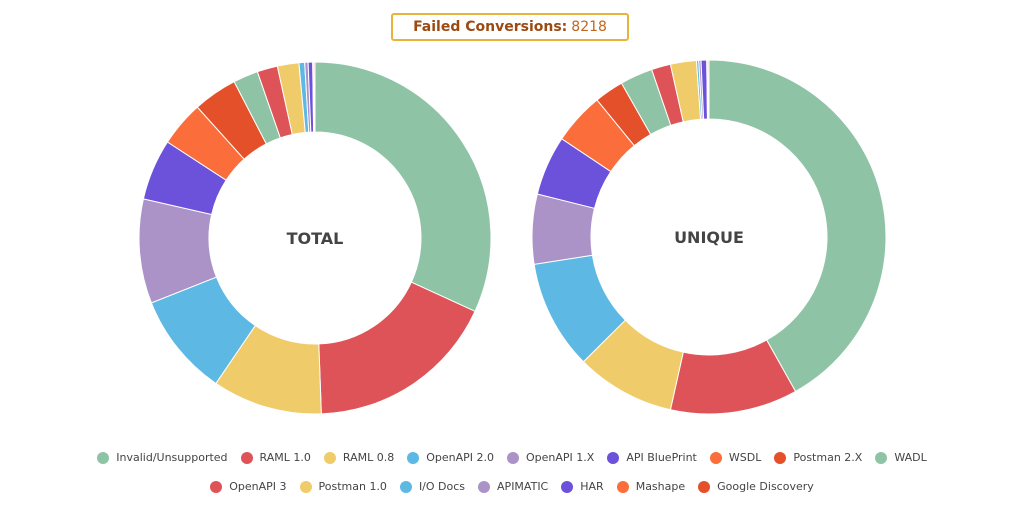 The height and width of the screenshot is (515, 1024). What do you see at coordinates (765, 486) in the screenshot?
I see `legend-label: Google Discovery` at bounding box center [765, 486].